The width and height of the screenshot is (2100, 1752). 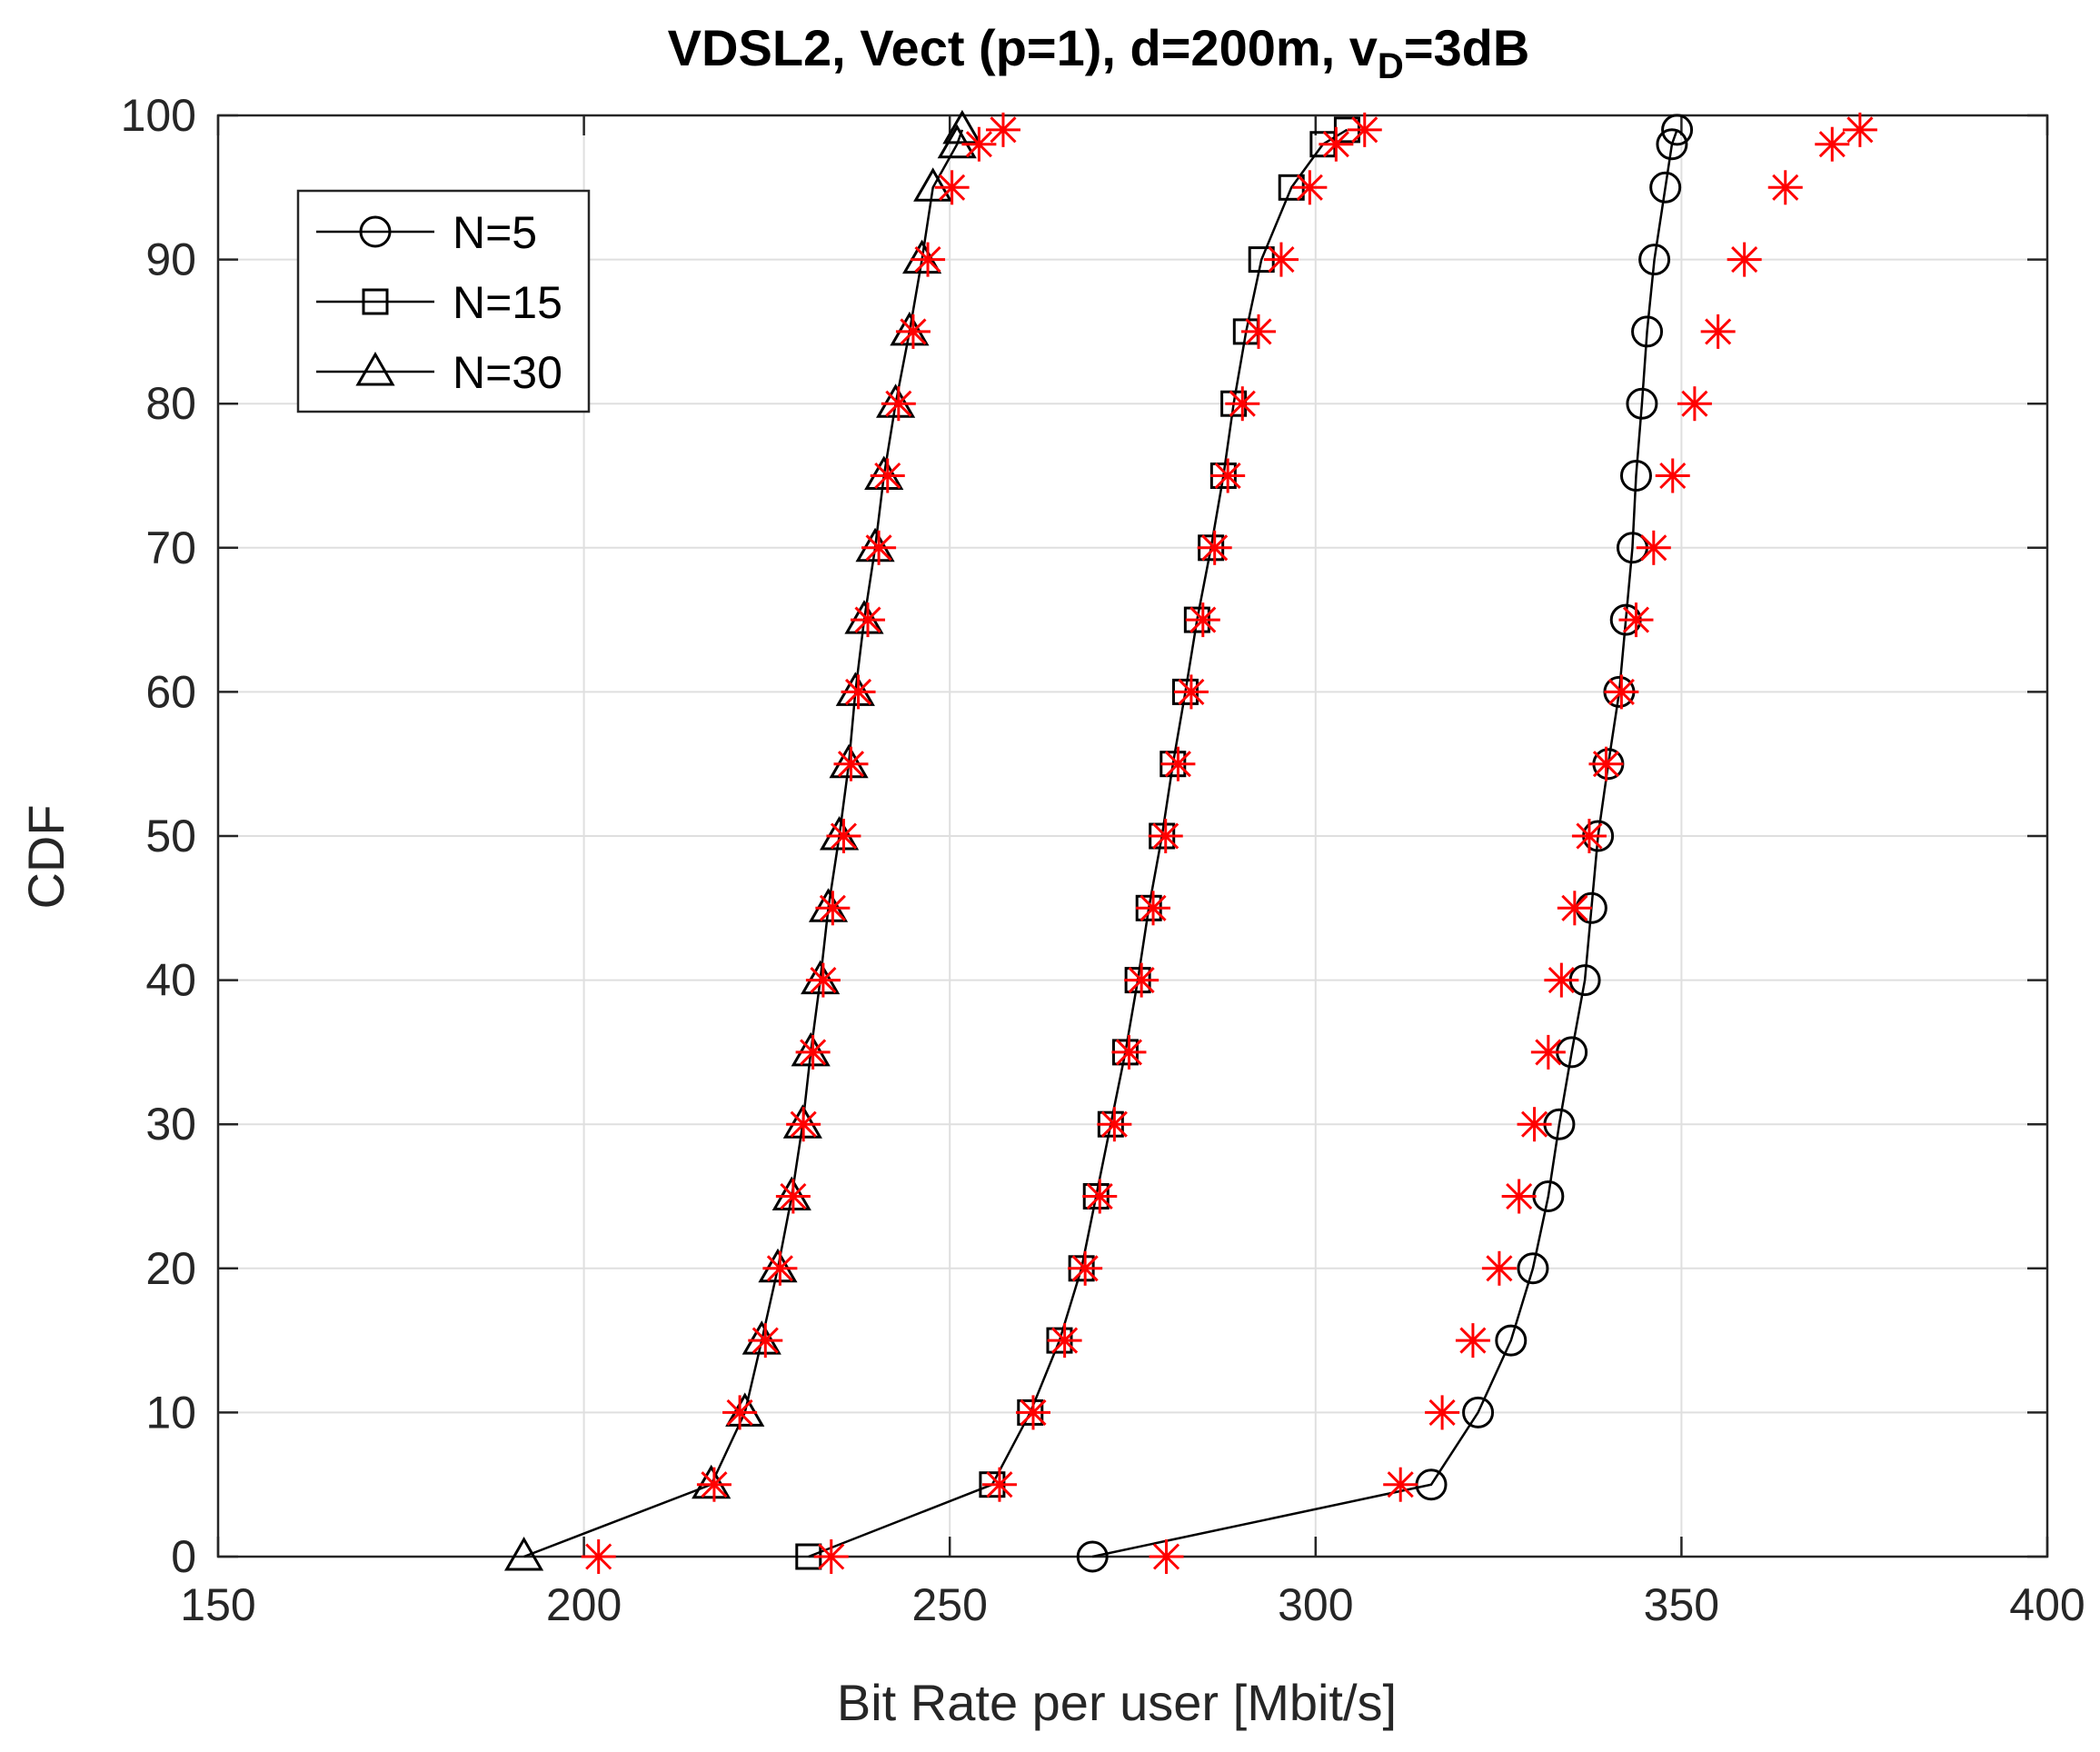 I want to click on y-tick-label: 90, so click(x=170, y=259).